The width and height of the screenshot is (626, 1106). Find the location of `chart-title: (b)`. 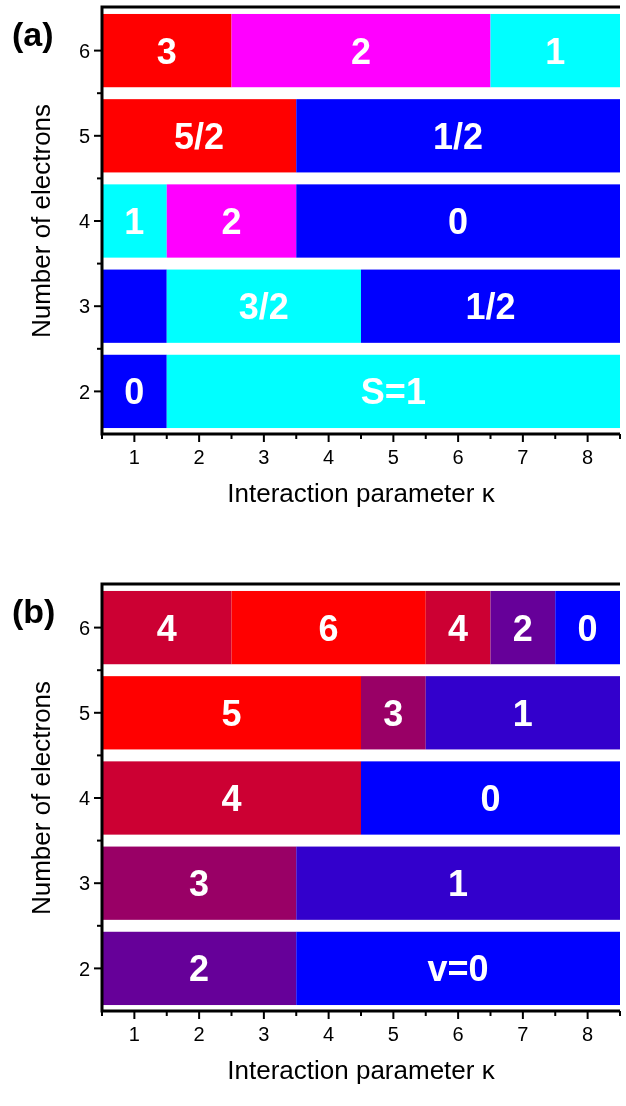

chart-title: (b) is located at coordinates (34, 611).